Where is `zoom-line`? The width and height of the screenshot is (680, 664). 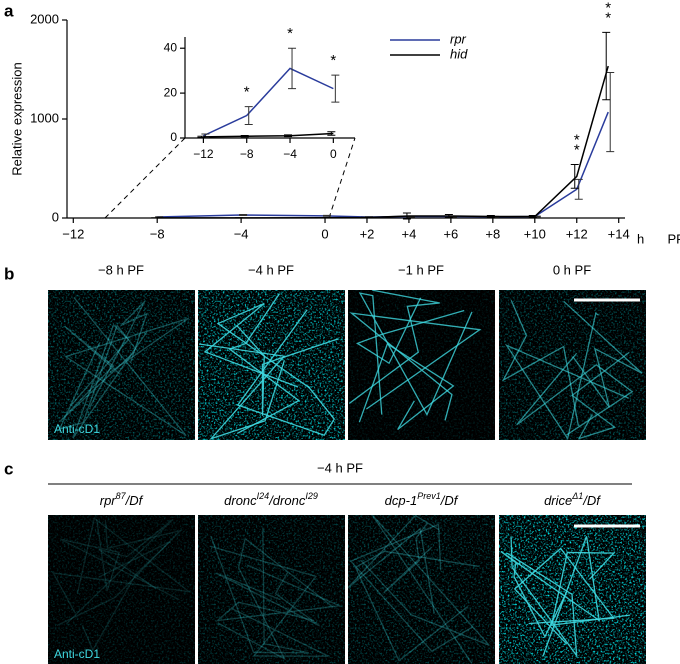
zoom-line is located at coordinates (145, 178).